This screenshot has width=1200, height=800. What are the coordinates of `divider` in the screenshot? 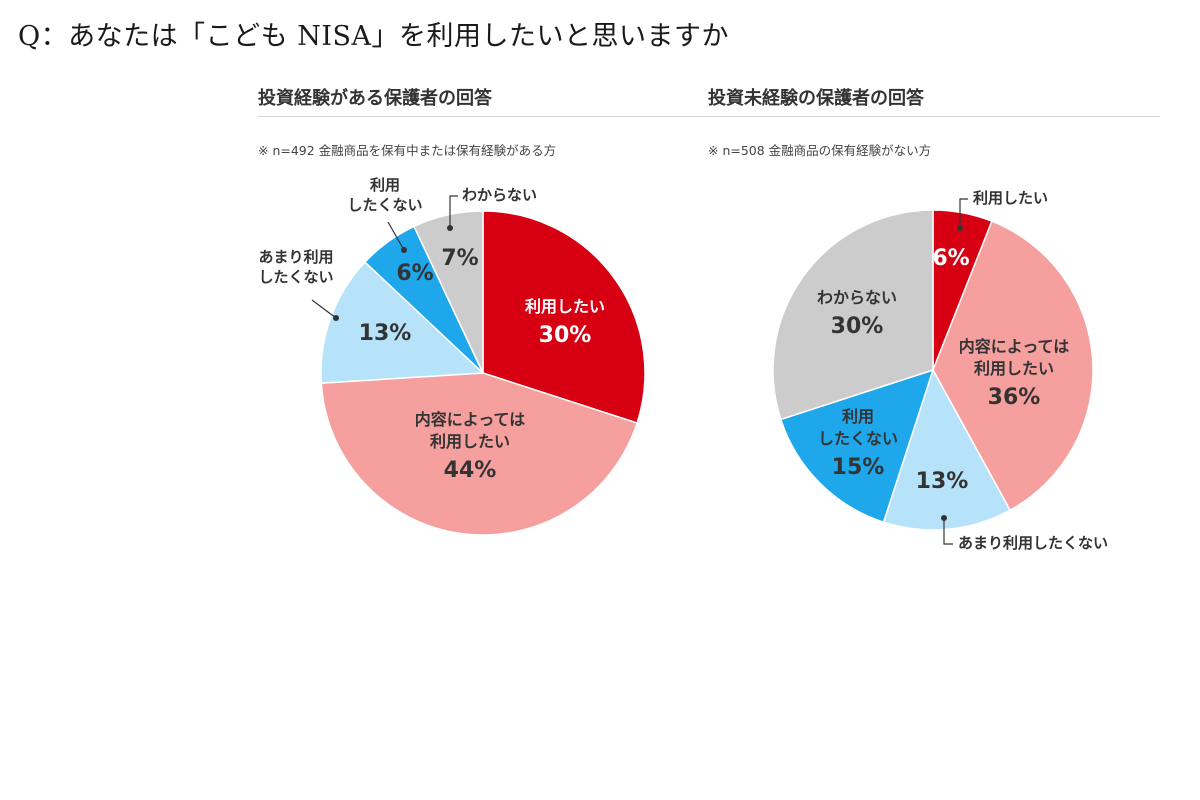 It's located at (709, 116).